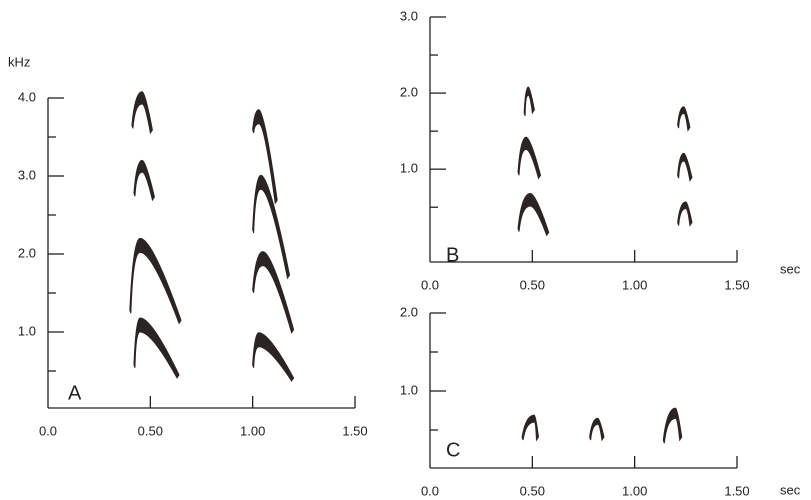 The height and width of the screenshot is (500, 811). Describe the element at coordinates (19, 61) in the screenshot. I see `y-axis-label: kHz` at that location.